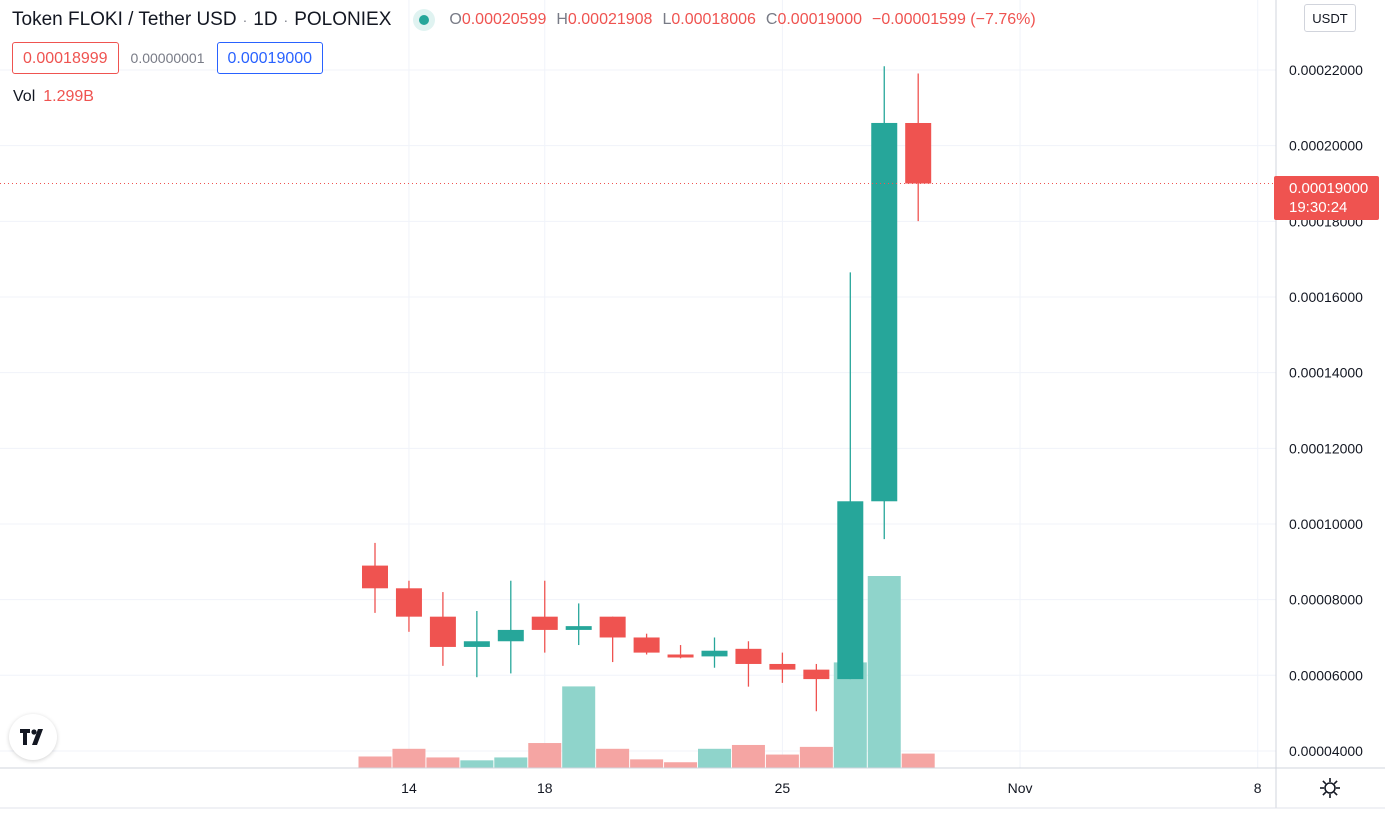 Image resolution: width=1385 pixels, height=816 pixels. What do you see at coordinates (409, 788) in the screenshot?
I see `x-tick-label: 14` at bounding box center [409, 788].